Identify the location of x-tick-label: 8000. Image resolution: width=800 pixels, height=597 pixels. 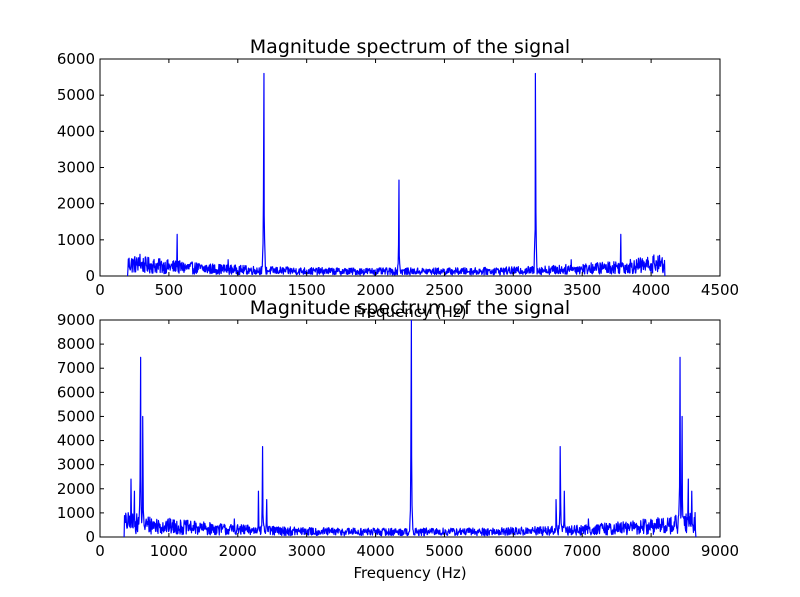
(651, 551).